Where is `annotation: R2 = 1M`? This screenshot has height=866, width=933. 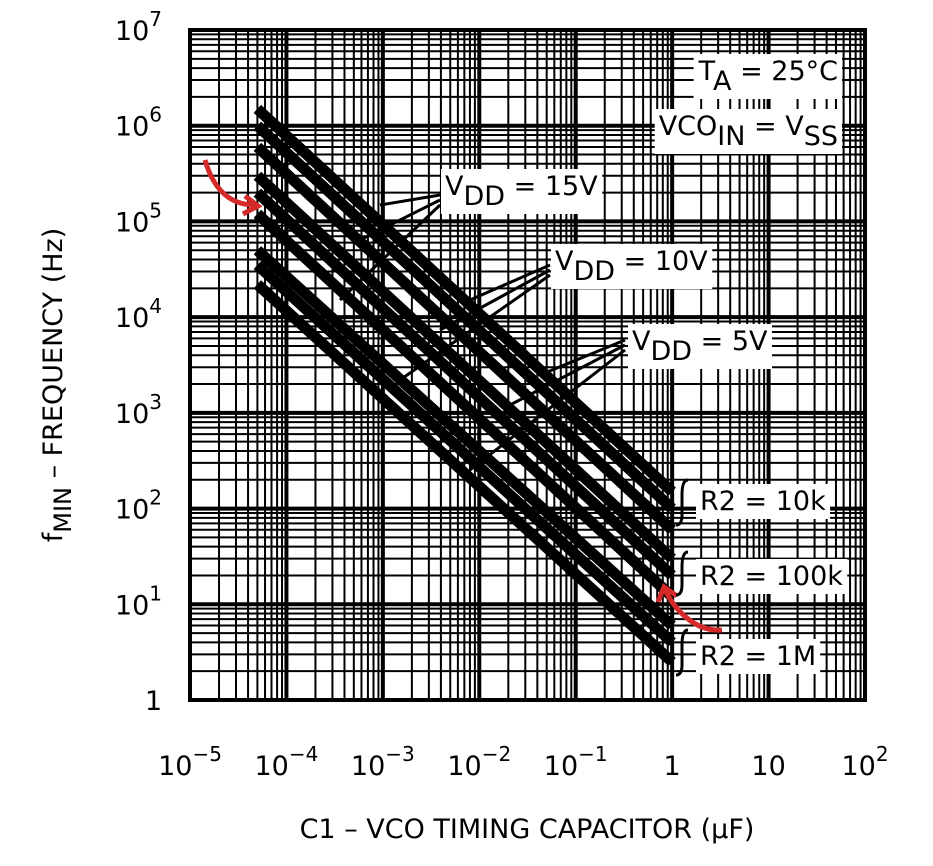
annotation: R2 = 1M is located at coordinates (758, 656).